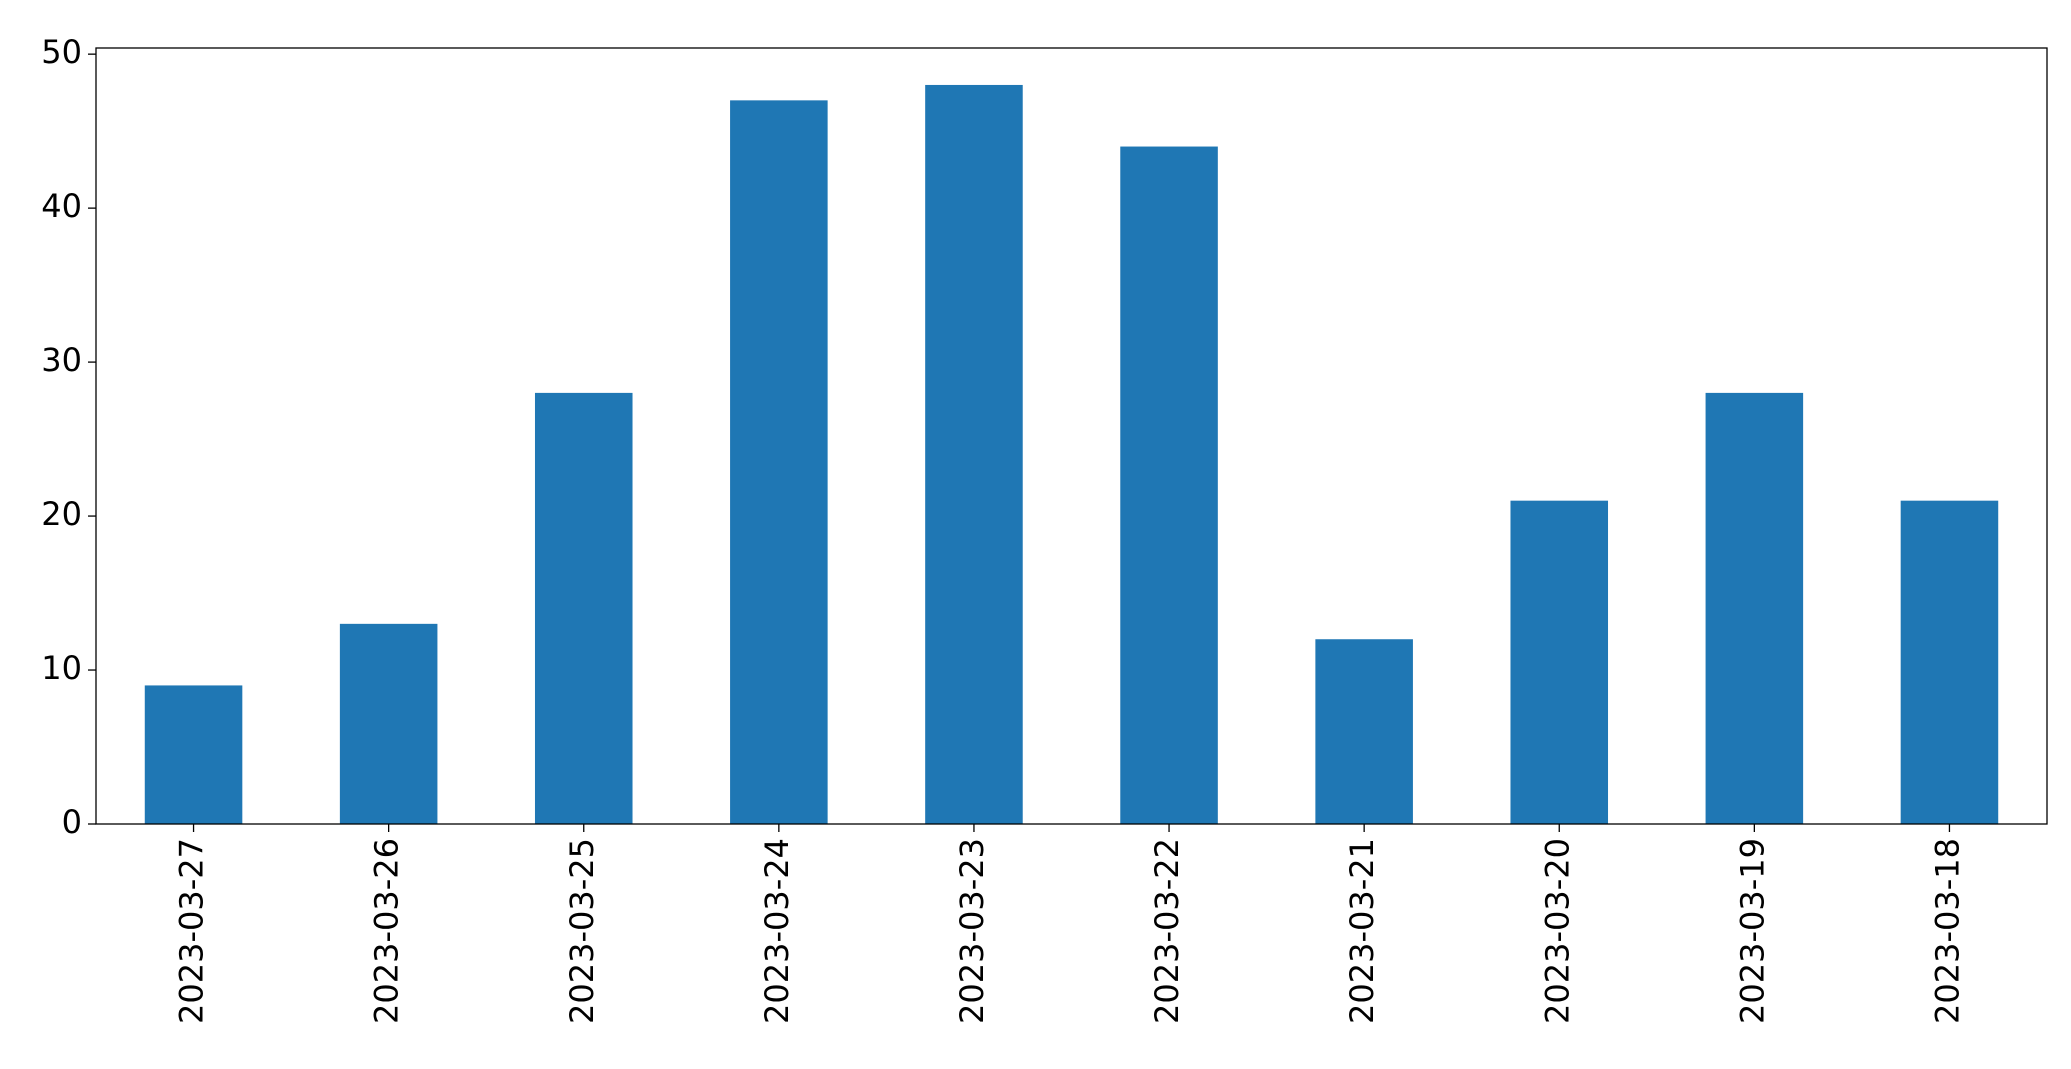 This screenshot has height=1069, width=2071. What do you see at coordinates (582, 931) in the screenshot?
I see `x-tick-label: 2023-03-25` at bounding box center [582, 931].